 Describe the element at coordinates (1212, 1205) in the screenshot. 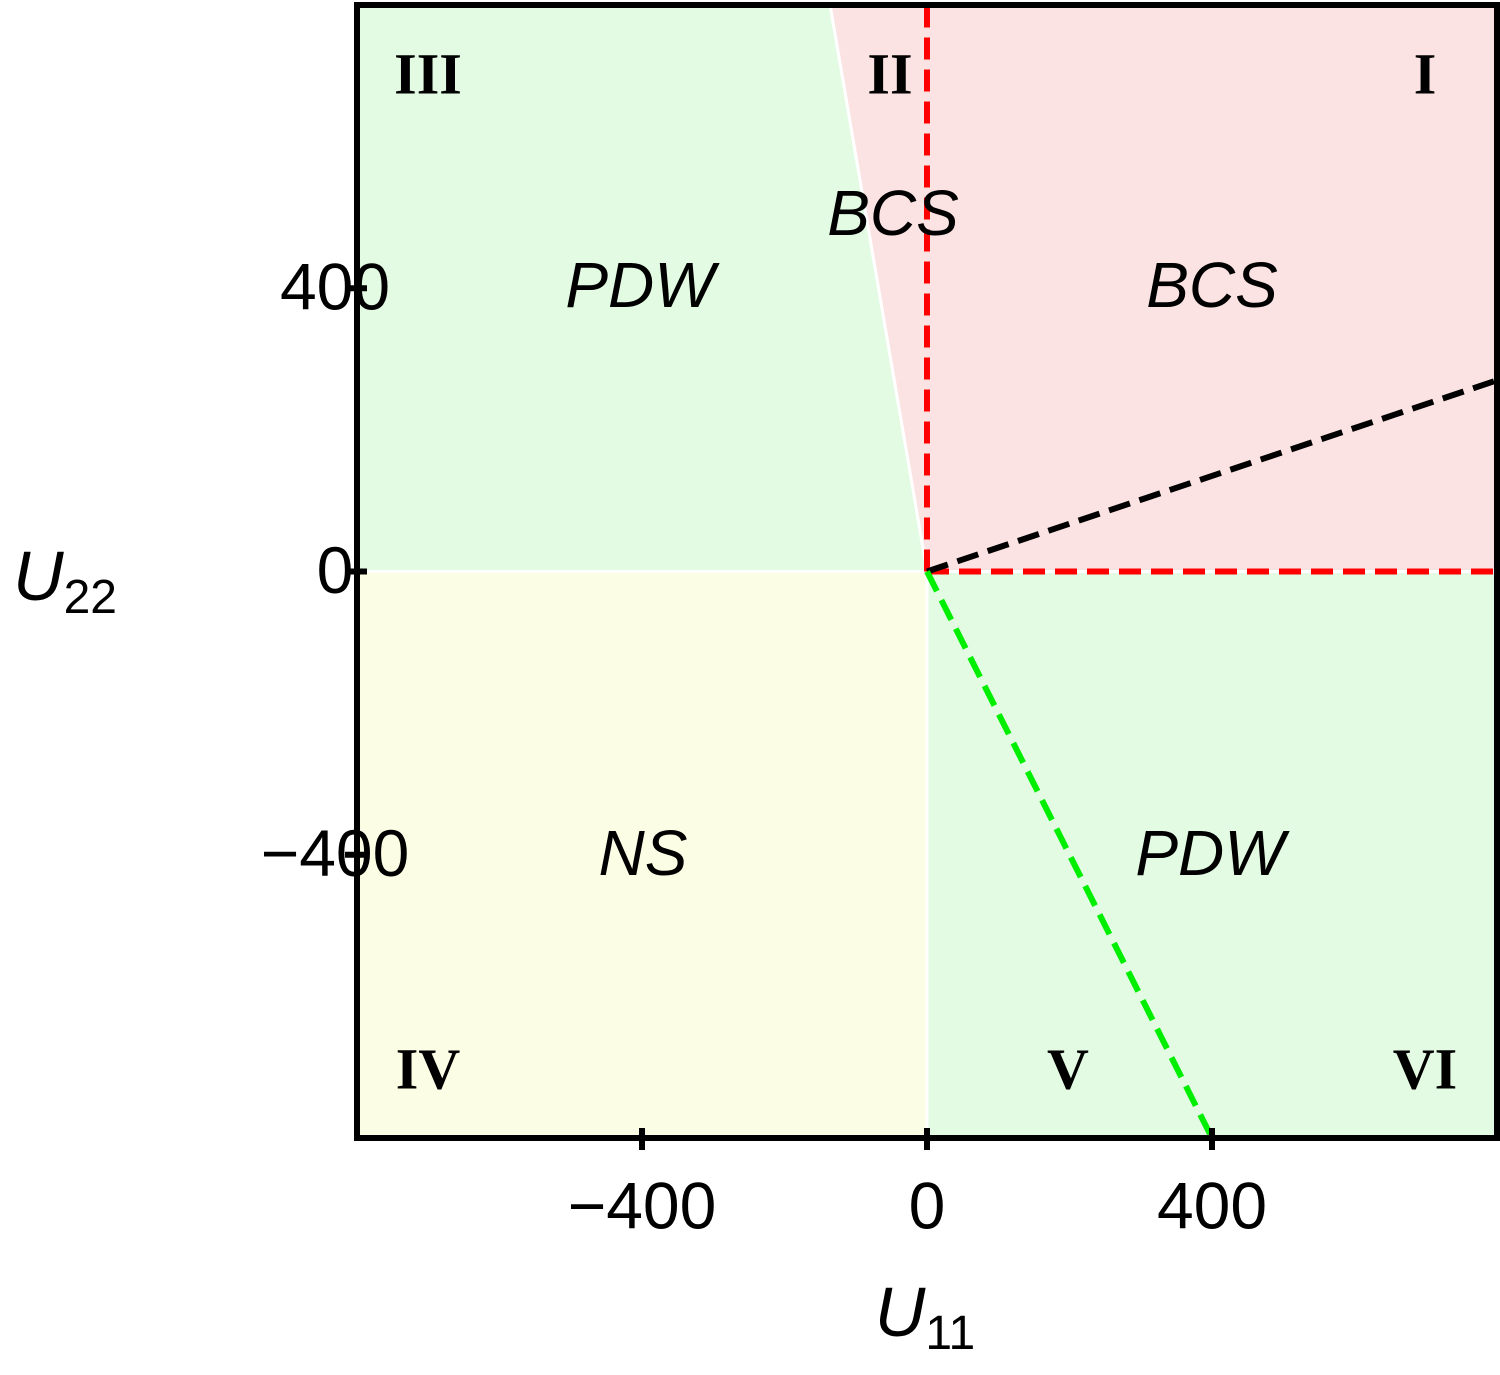

I see `x-tick-label: 400` at that location.